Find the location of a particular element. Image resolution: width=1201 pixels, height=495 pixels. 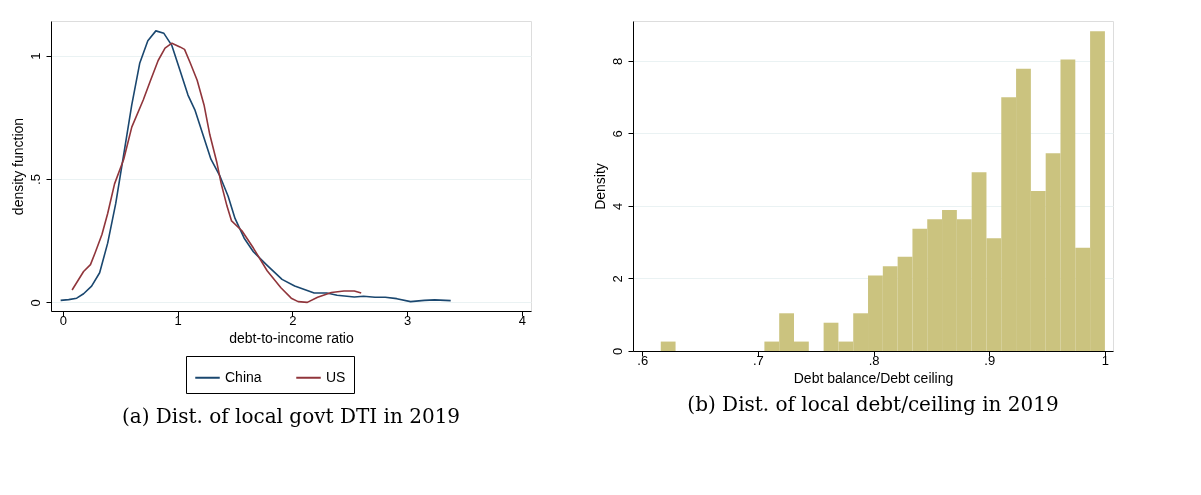

y-tick-label: .5 is located at coordinates (35, 179).